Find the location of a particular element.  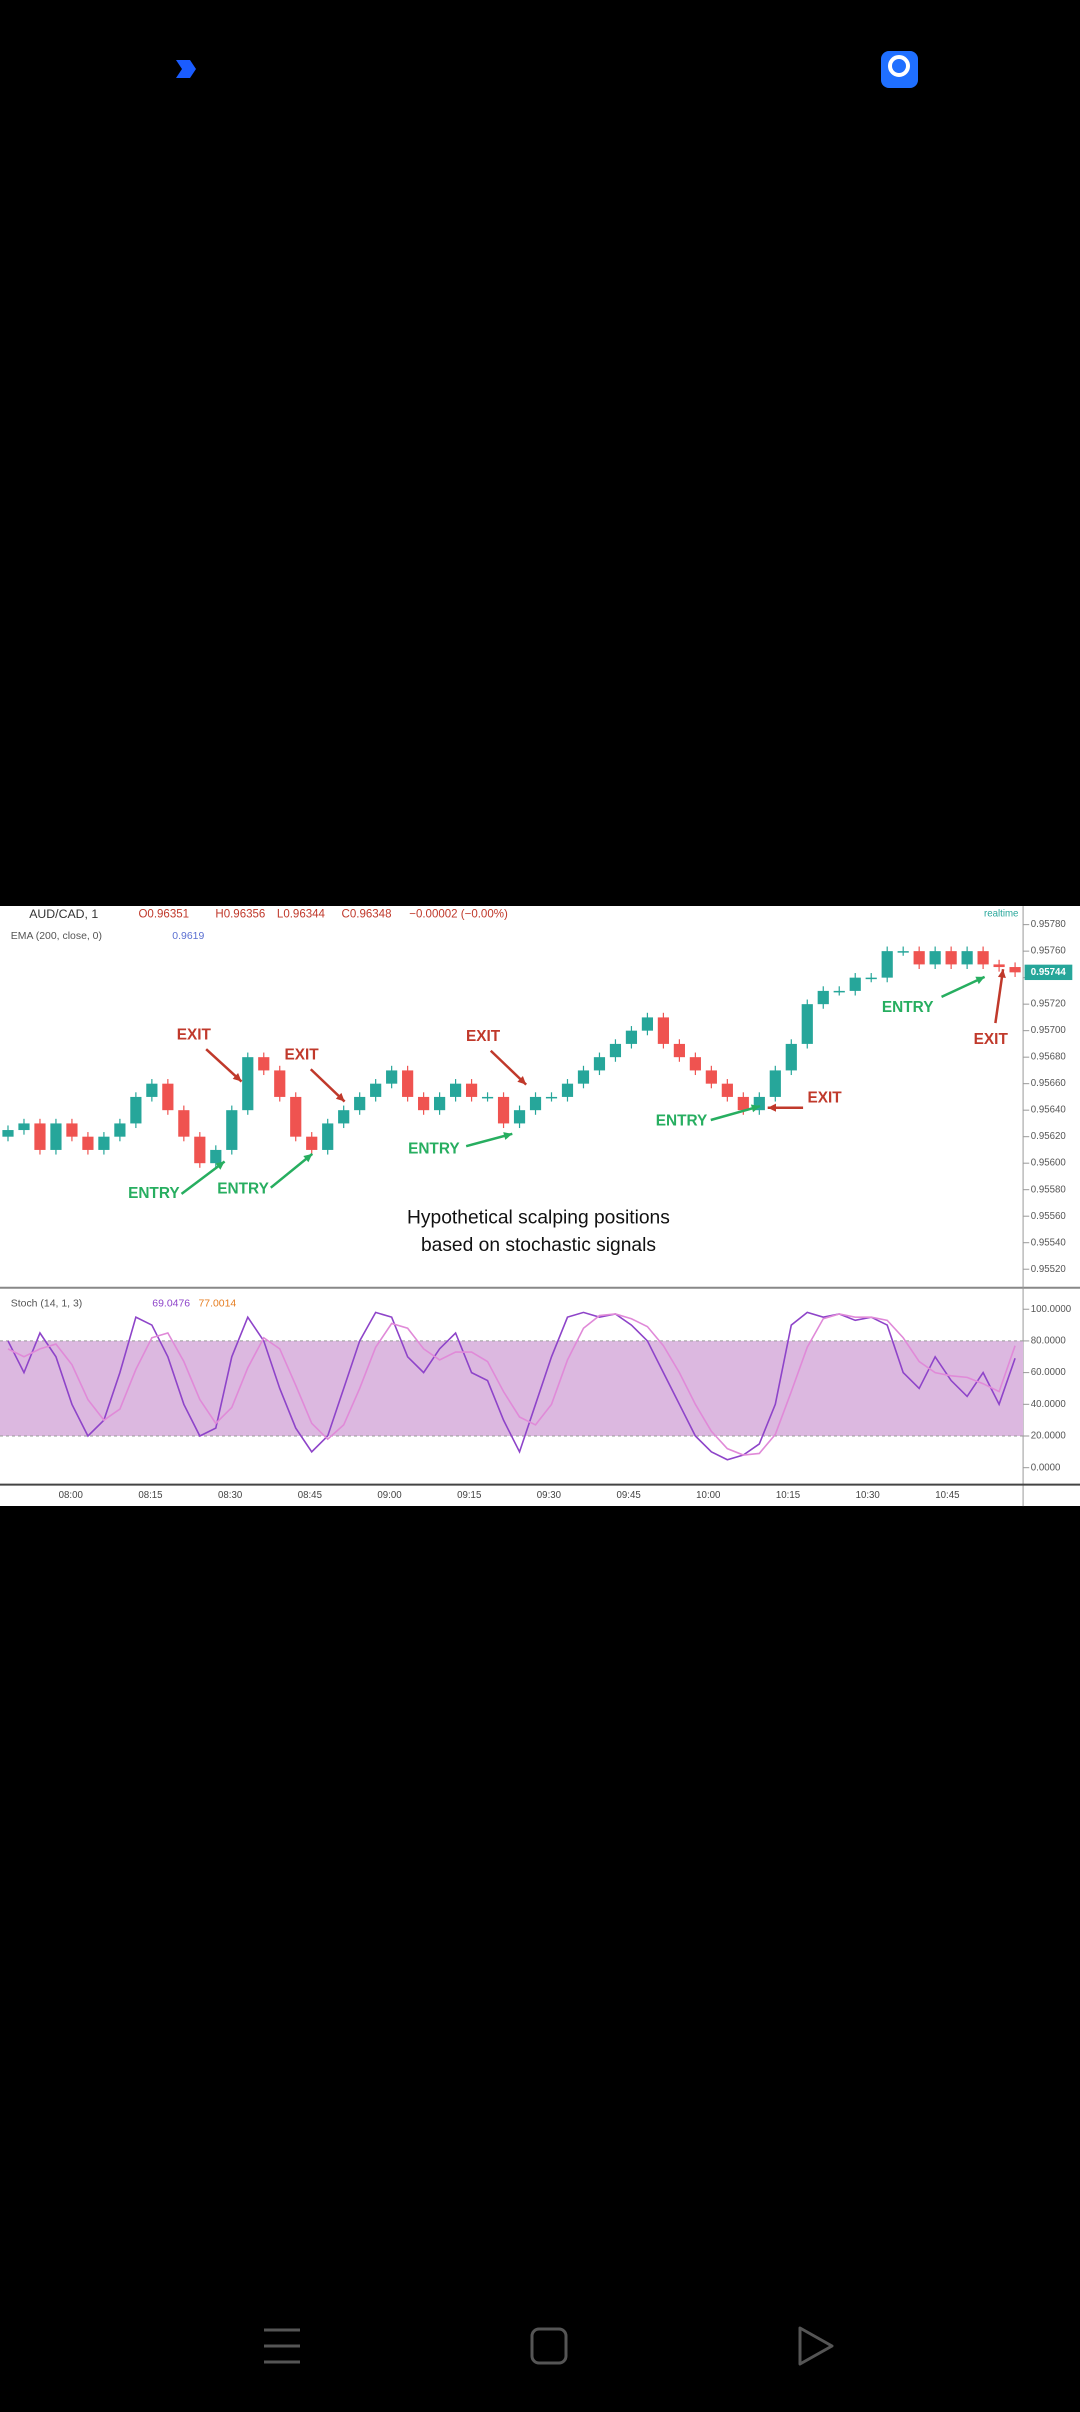

y-tick-label: 0.95720 is located at coordinates (1049, 1004).